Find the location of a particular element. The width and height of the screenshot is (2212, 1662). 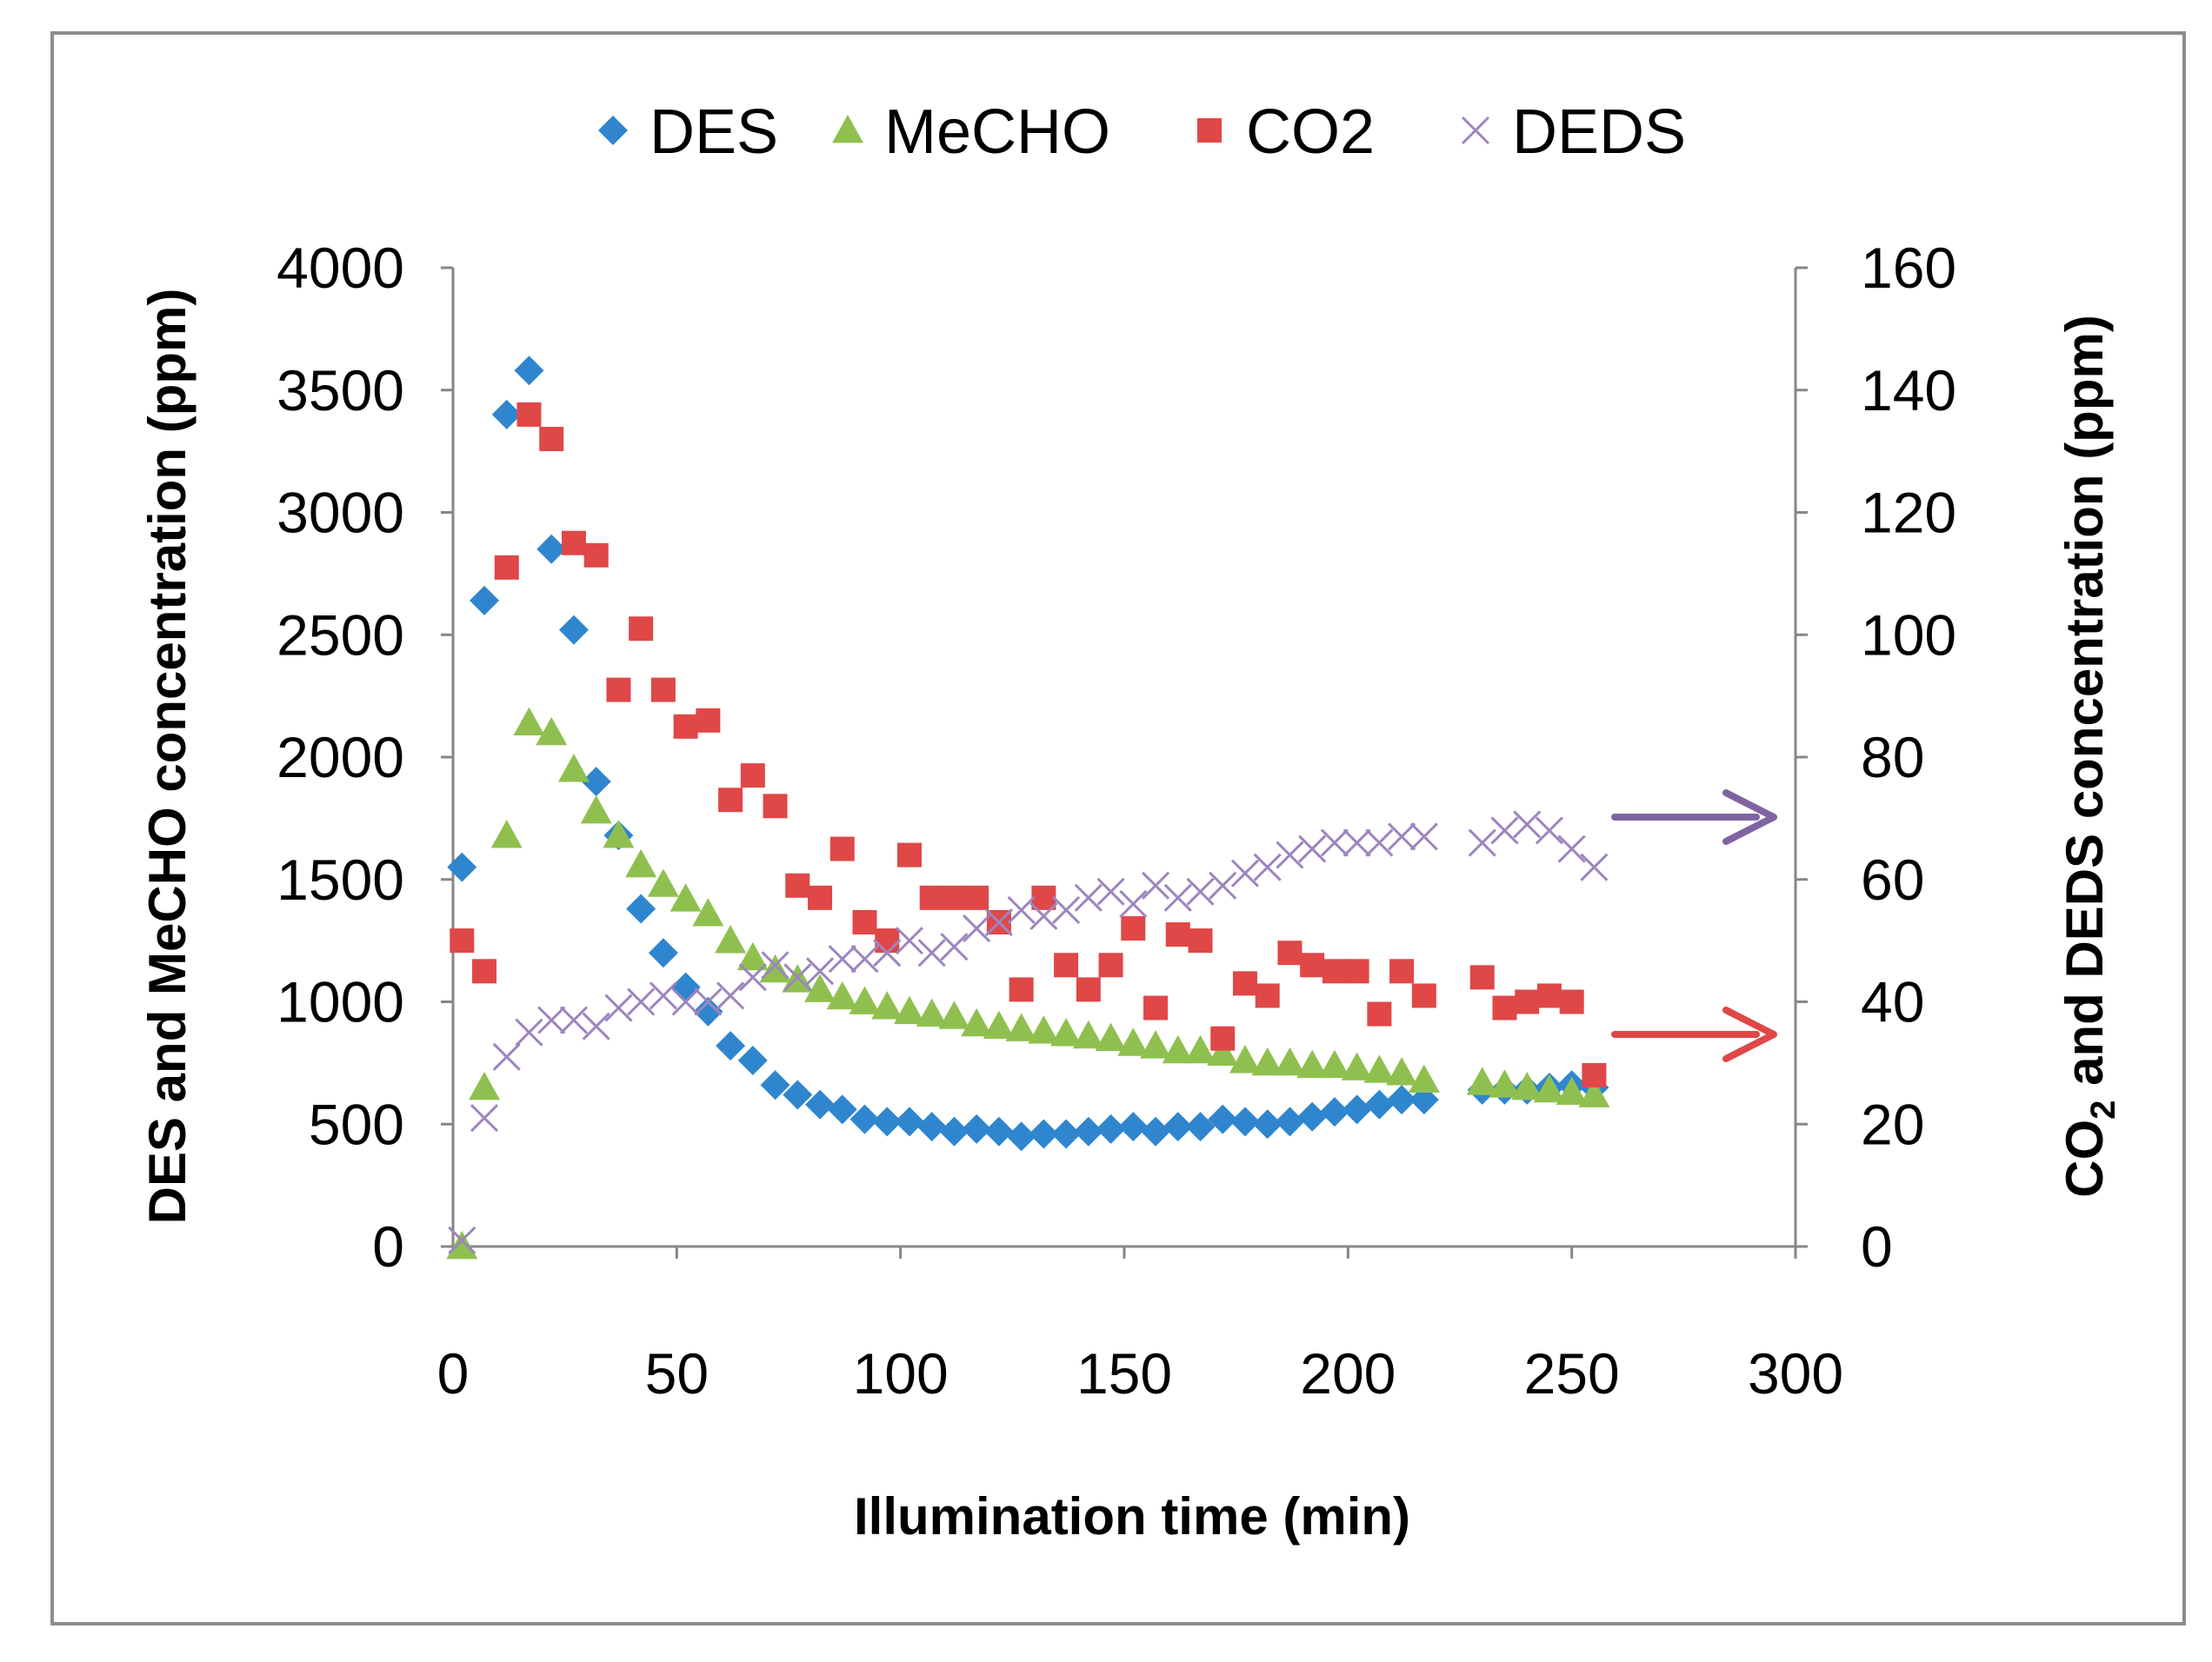

y-right-tick-label: 160 is located at coordinates (1908, 268).